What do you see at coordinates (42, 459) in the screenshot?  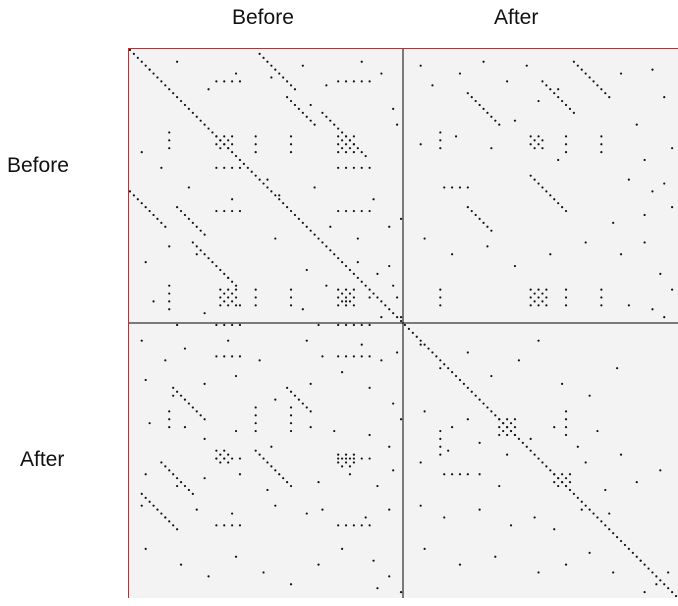 I see `row-label-after: After` at bounding box center [42, 459].